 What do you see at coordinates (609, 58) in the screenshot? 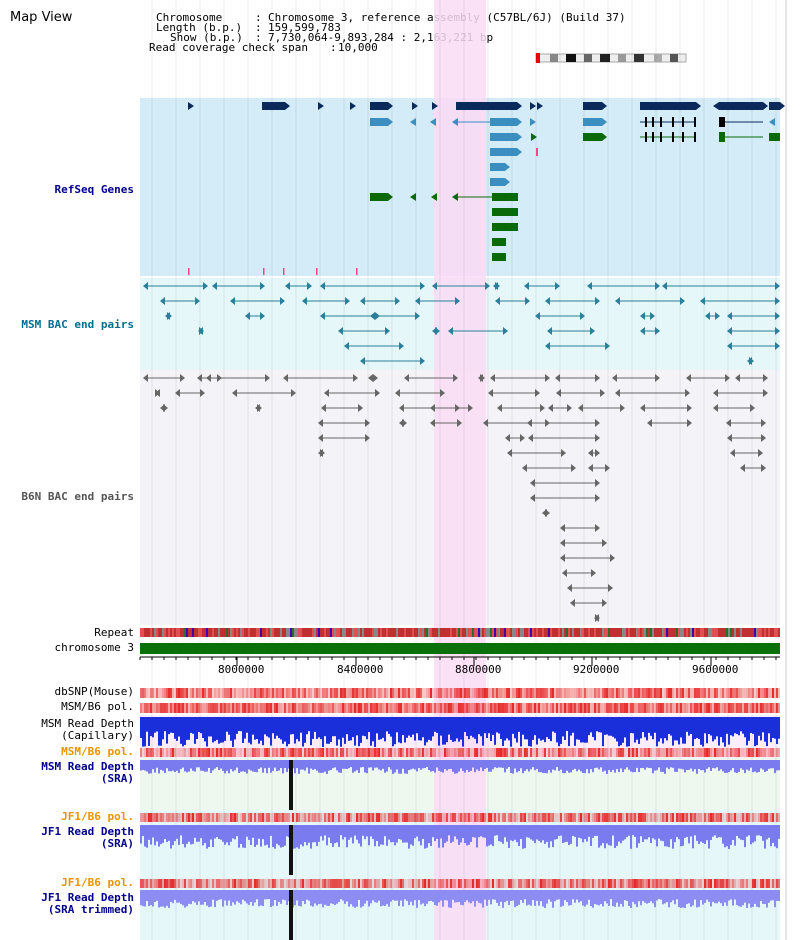
I see `chromosome-ideogram` at bounding box center [609, 58].